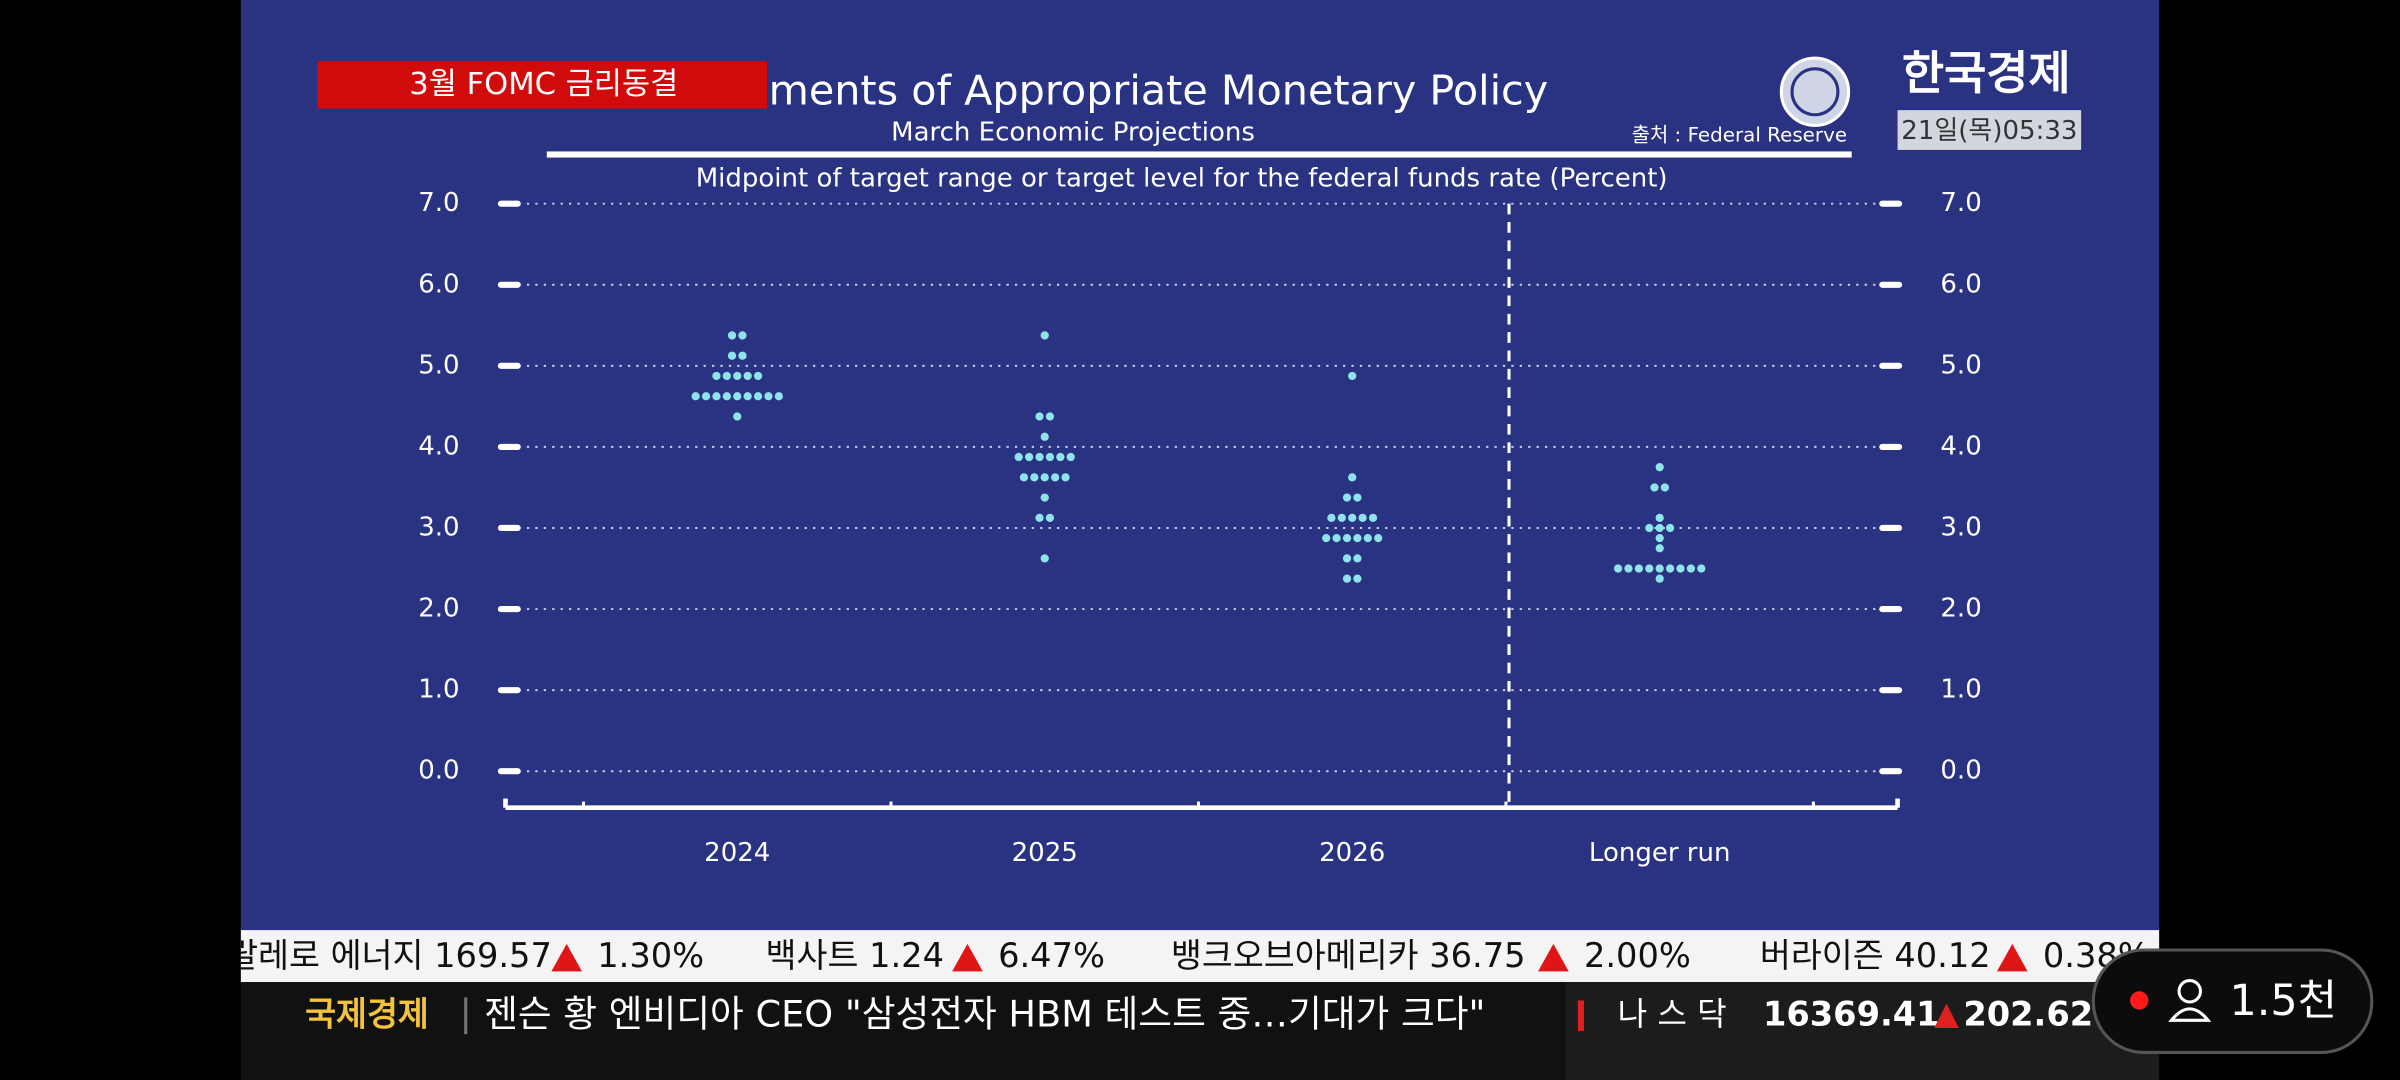 Image resolution: width=2400 pixels, height=1080 pixels. I want to click on y2-tick-label: 1.0, so click(1960, 690).